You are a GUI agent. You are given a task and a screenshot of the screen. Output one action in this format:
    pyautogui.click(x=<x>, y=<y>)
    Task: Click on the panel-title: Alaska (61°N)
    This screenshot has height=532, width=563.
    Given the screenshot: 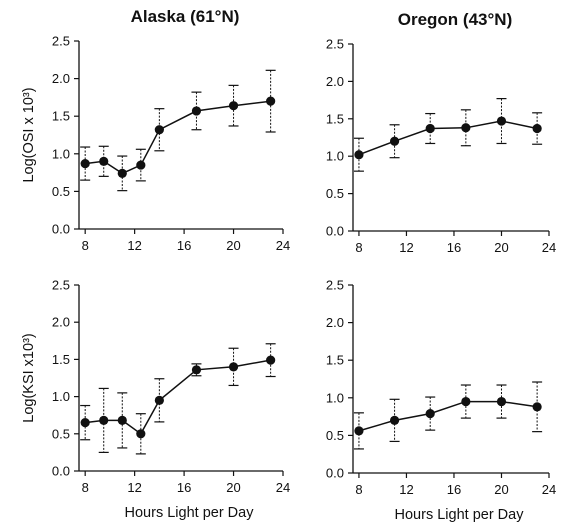 What is the action you would take?
    pyautogui.click(x=185, y=16)
    